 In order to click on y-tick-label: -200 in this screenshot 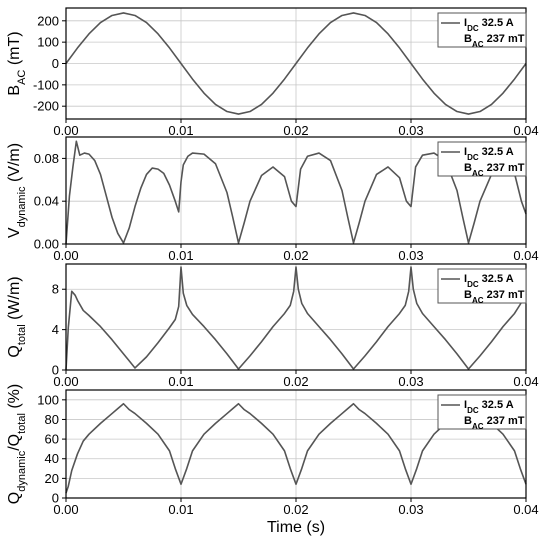, I will do `click(46, 106)`.